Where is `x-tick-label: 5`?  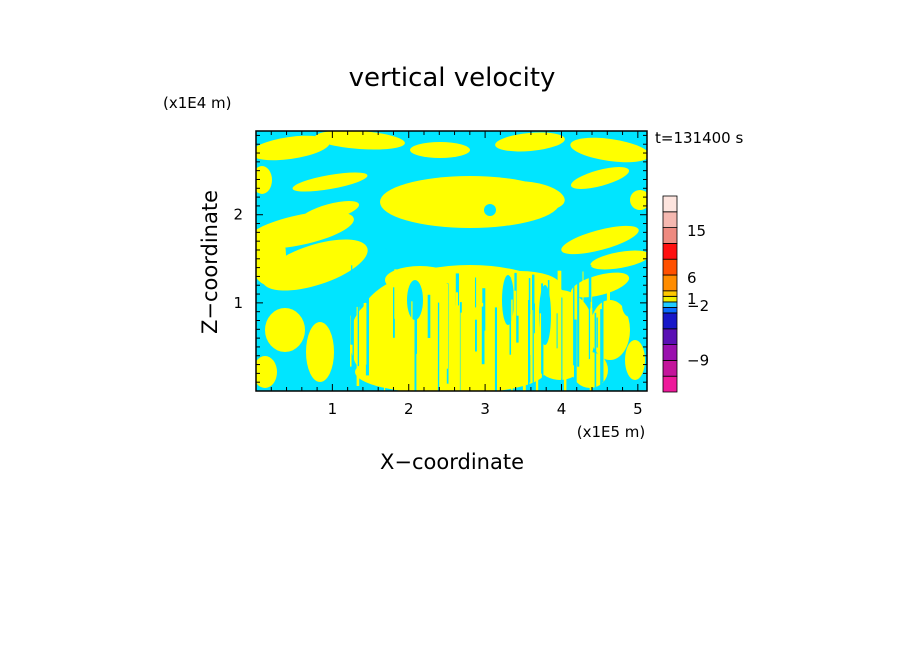
x-tick-label: 5 is located at coordinates (638, 409).